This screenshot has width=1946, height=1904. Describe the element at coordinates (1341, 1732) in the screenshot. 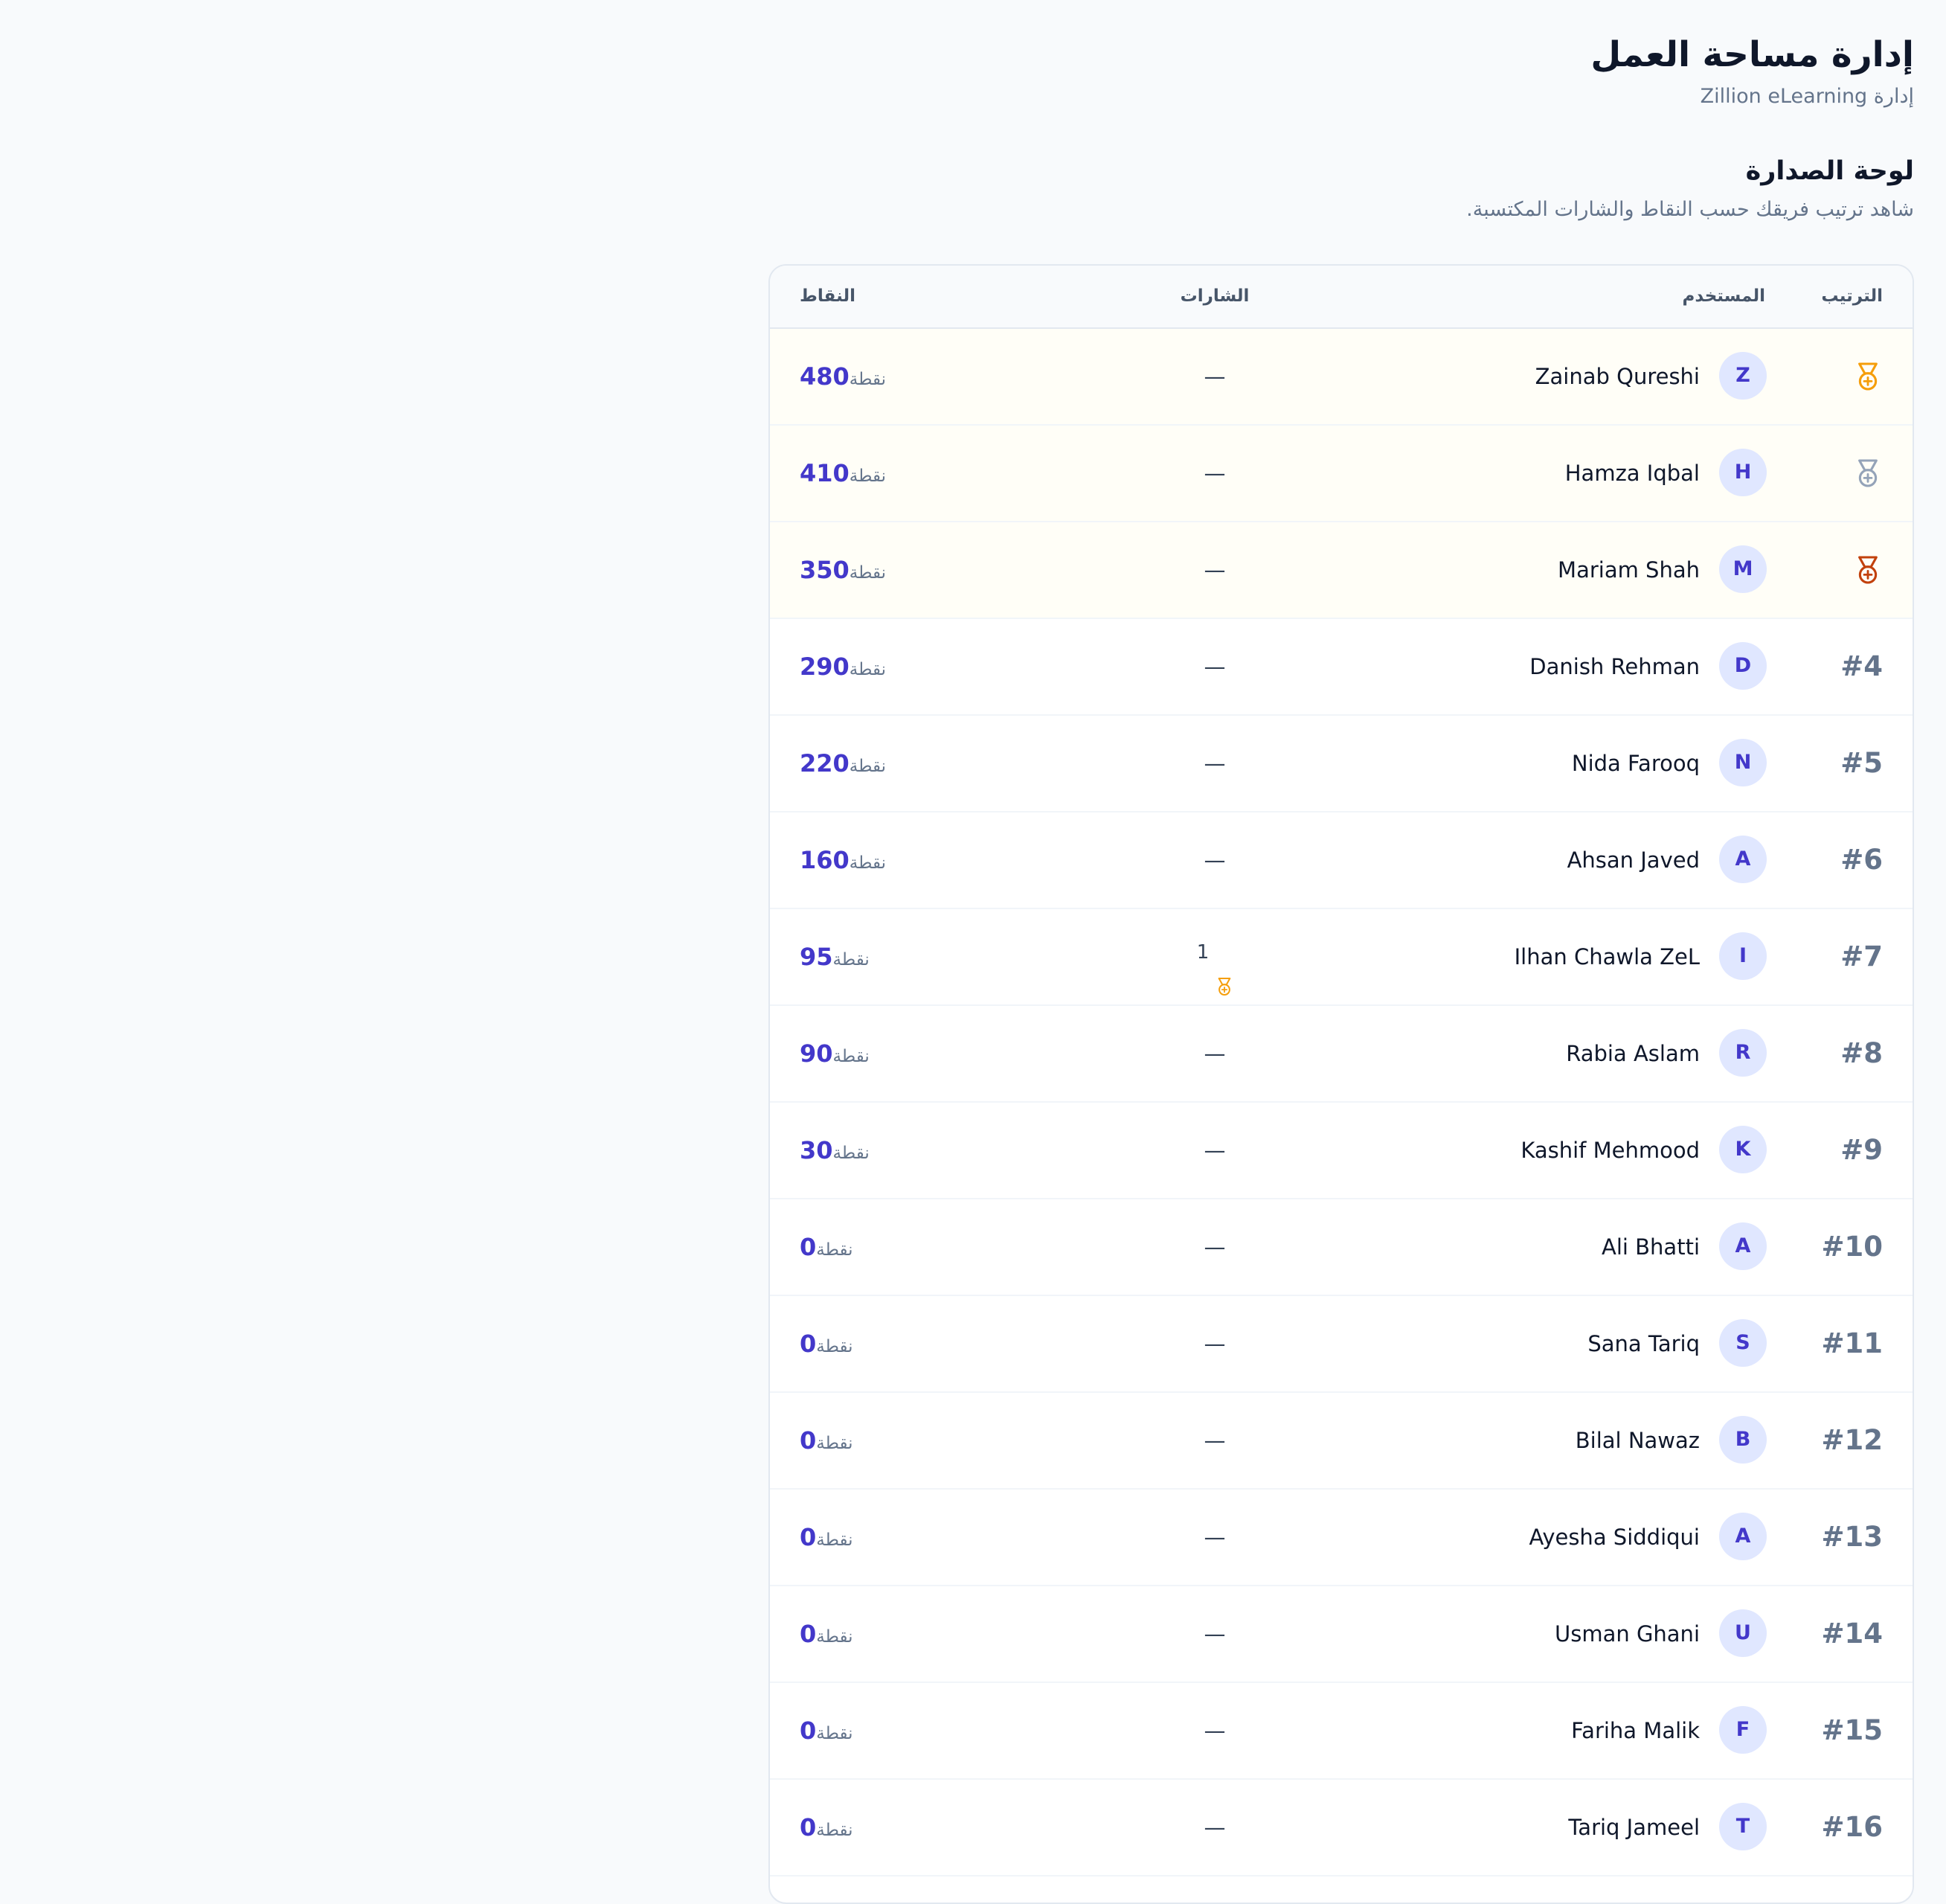

I see `table-row: #15 F Fariha Malik — نقطة0` at that location.